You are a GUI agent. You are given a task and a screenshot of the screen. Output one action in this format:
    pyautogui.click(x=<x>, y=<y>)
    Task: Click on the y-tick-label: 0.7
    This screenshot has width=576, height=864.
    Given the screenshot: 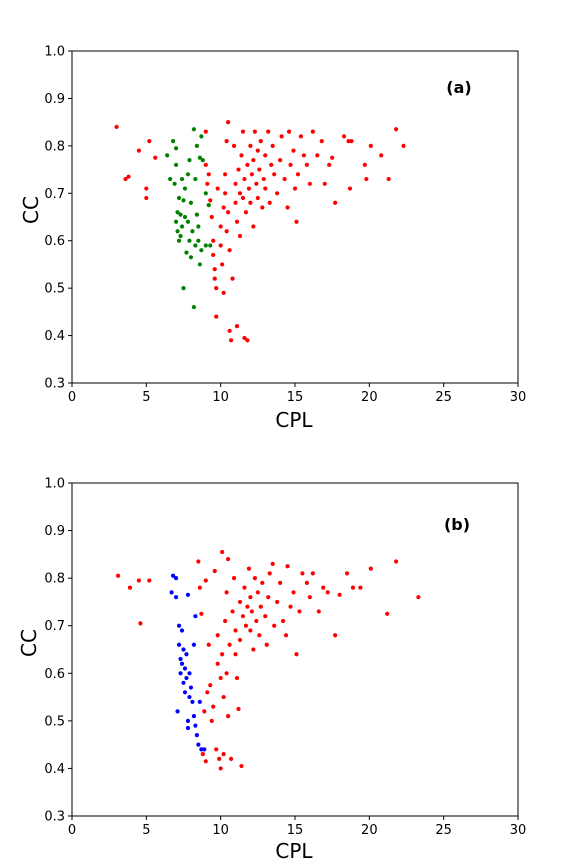 What is the action you would take?
    pyautogui.click(x=54, y=626)
    